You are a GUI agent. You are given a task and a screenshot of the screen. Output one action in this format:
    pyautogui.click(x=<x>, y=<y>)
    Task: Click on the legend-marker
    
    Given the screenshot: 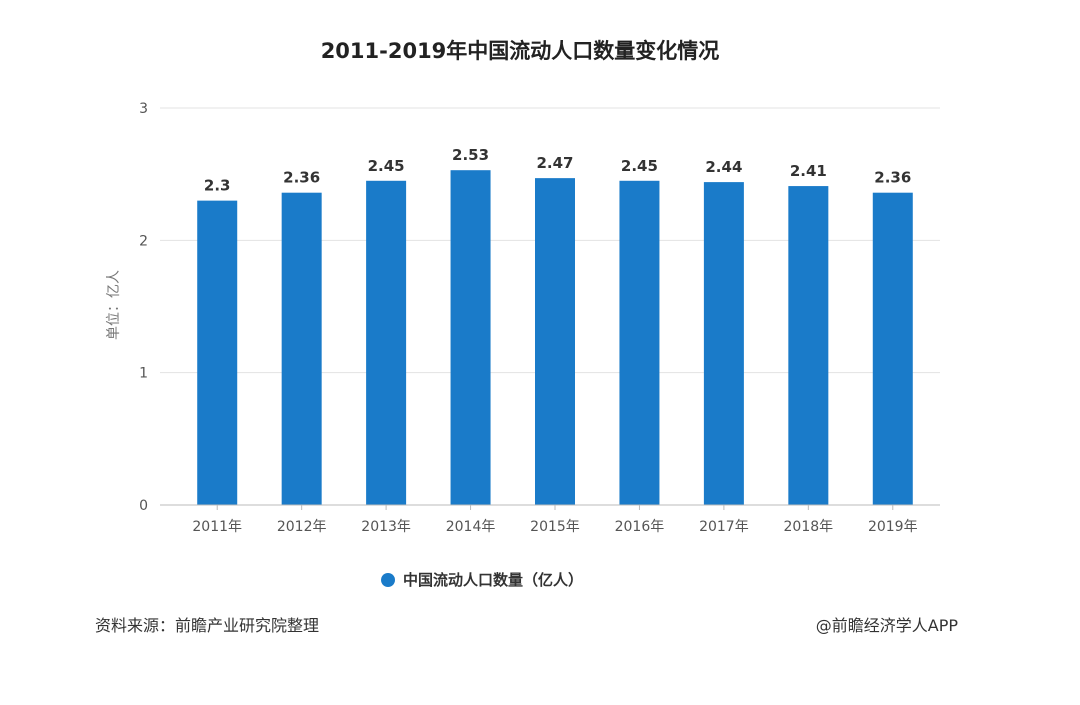 What is the action you would take?
    pyautogui.click(x=388, y=580)
    